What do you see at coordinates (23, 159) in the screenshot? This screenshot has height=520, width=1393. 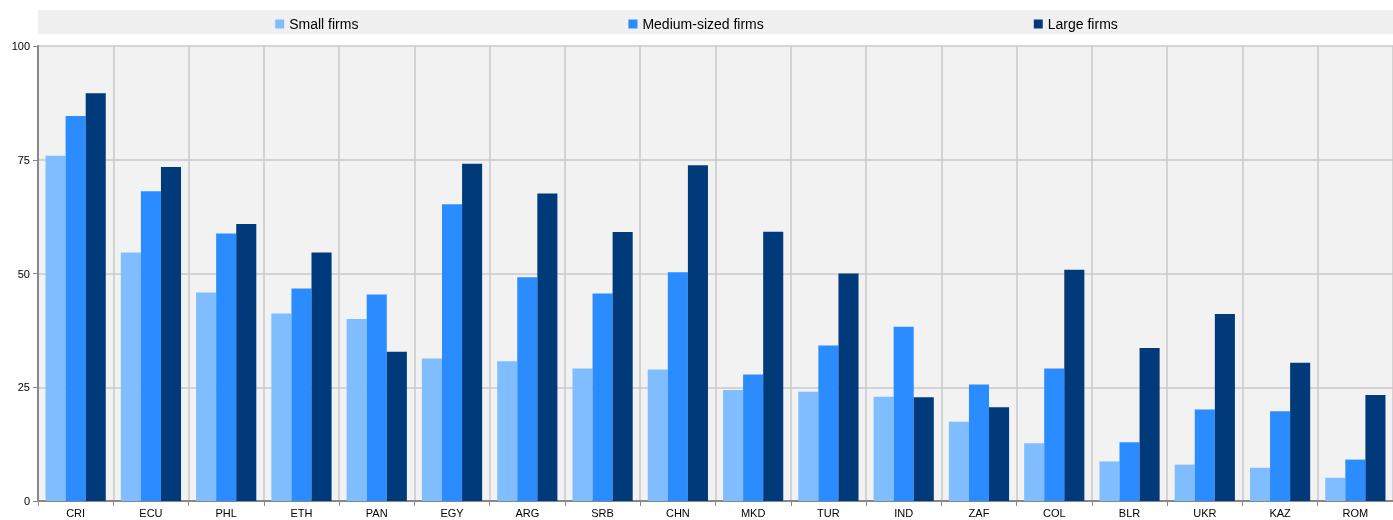 I see `y-tick-label: 75` at bounding box center [23, 159].